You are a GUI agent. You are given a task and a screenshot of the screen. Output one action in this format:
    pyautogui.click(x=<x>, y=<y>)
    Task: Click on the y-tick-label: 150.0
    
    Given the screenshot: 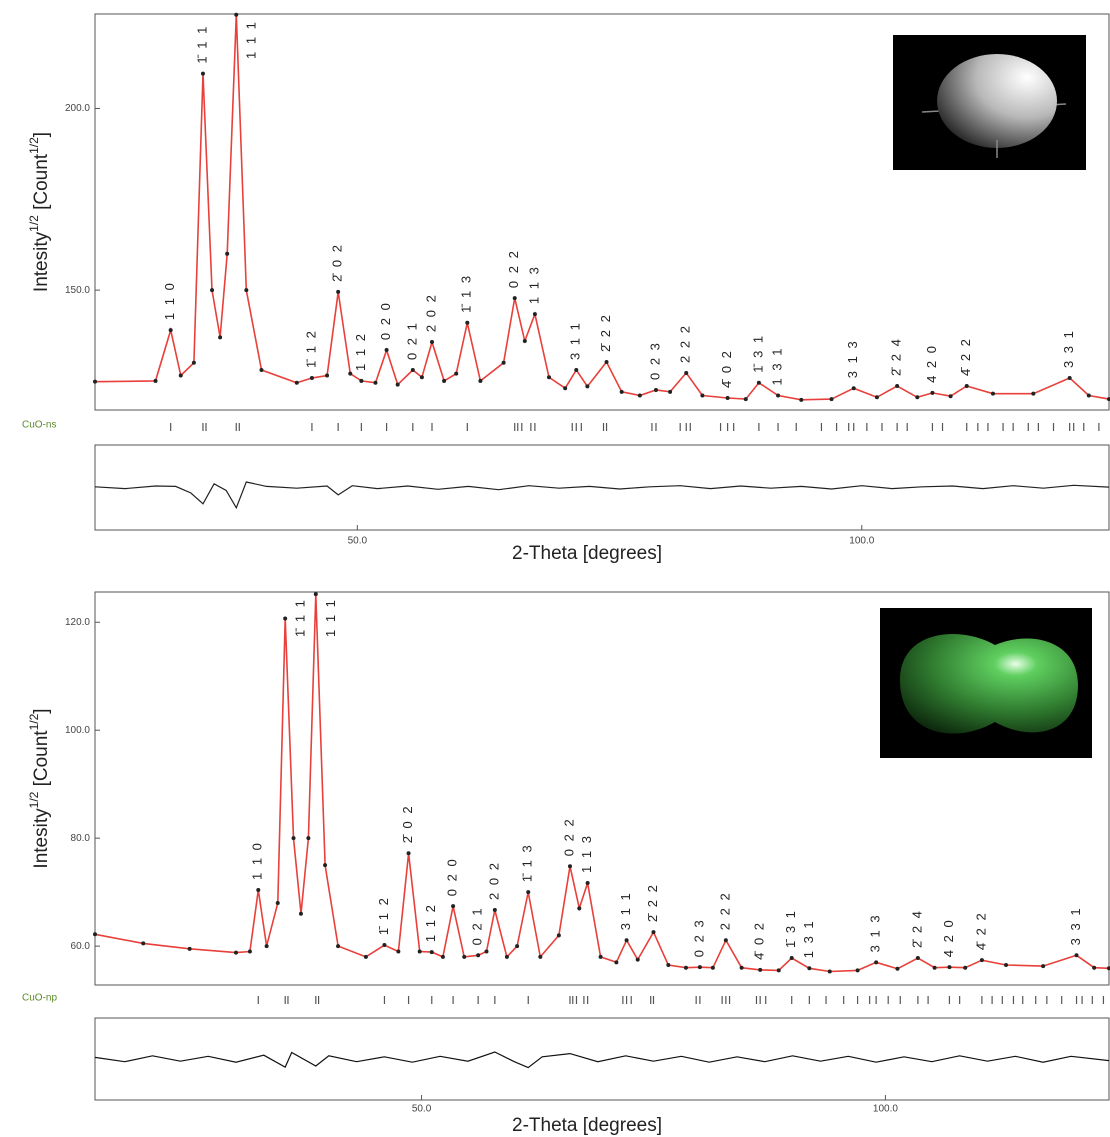 What is the action you would take?
    pyautogui.click(x=77, y=290)
    